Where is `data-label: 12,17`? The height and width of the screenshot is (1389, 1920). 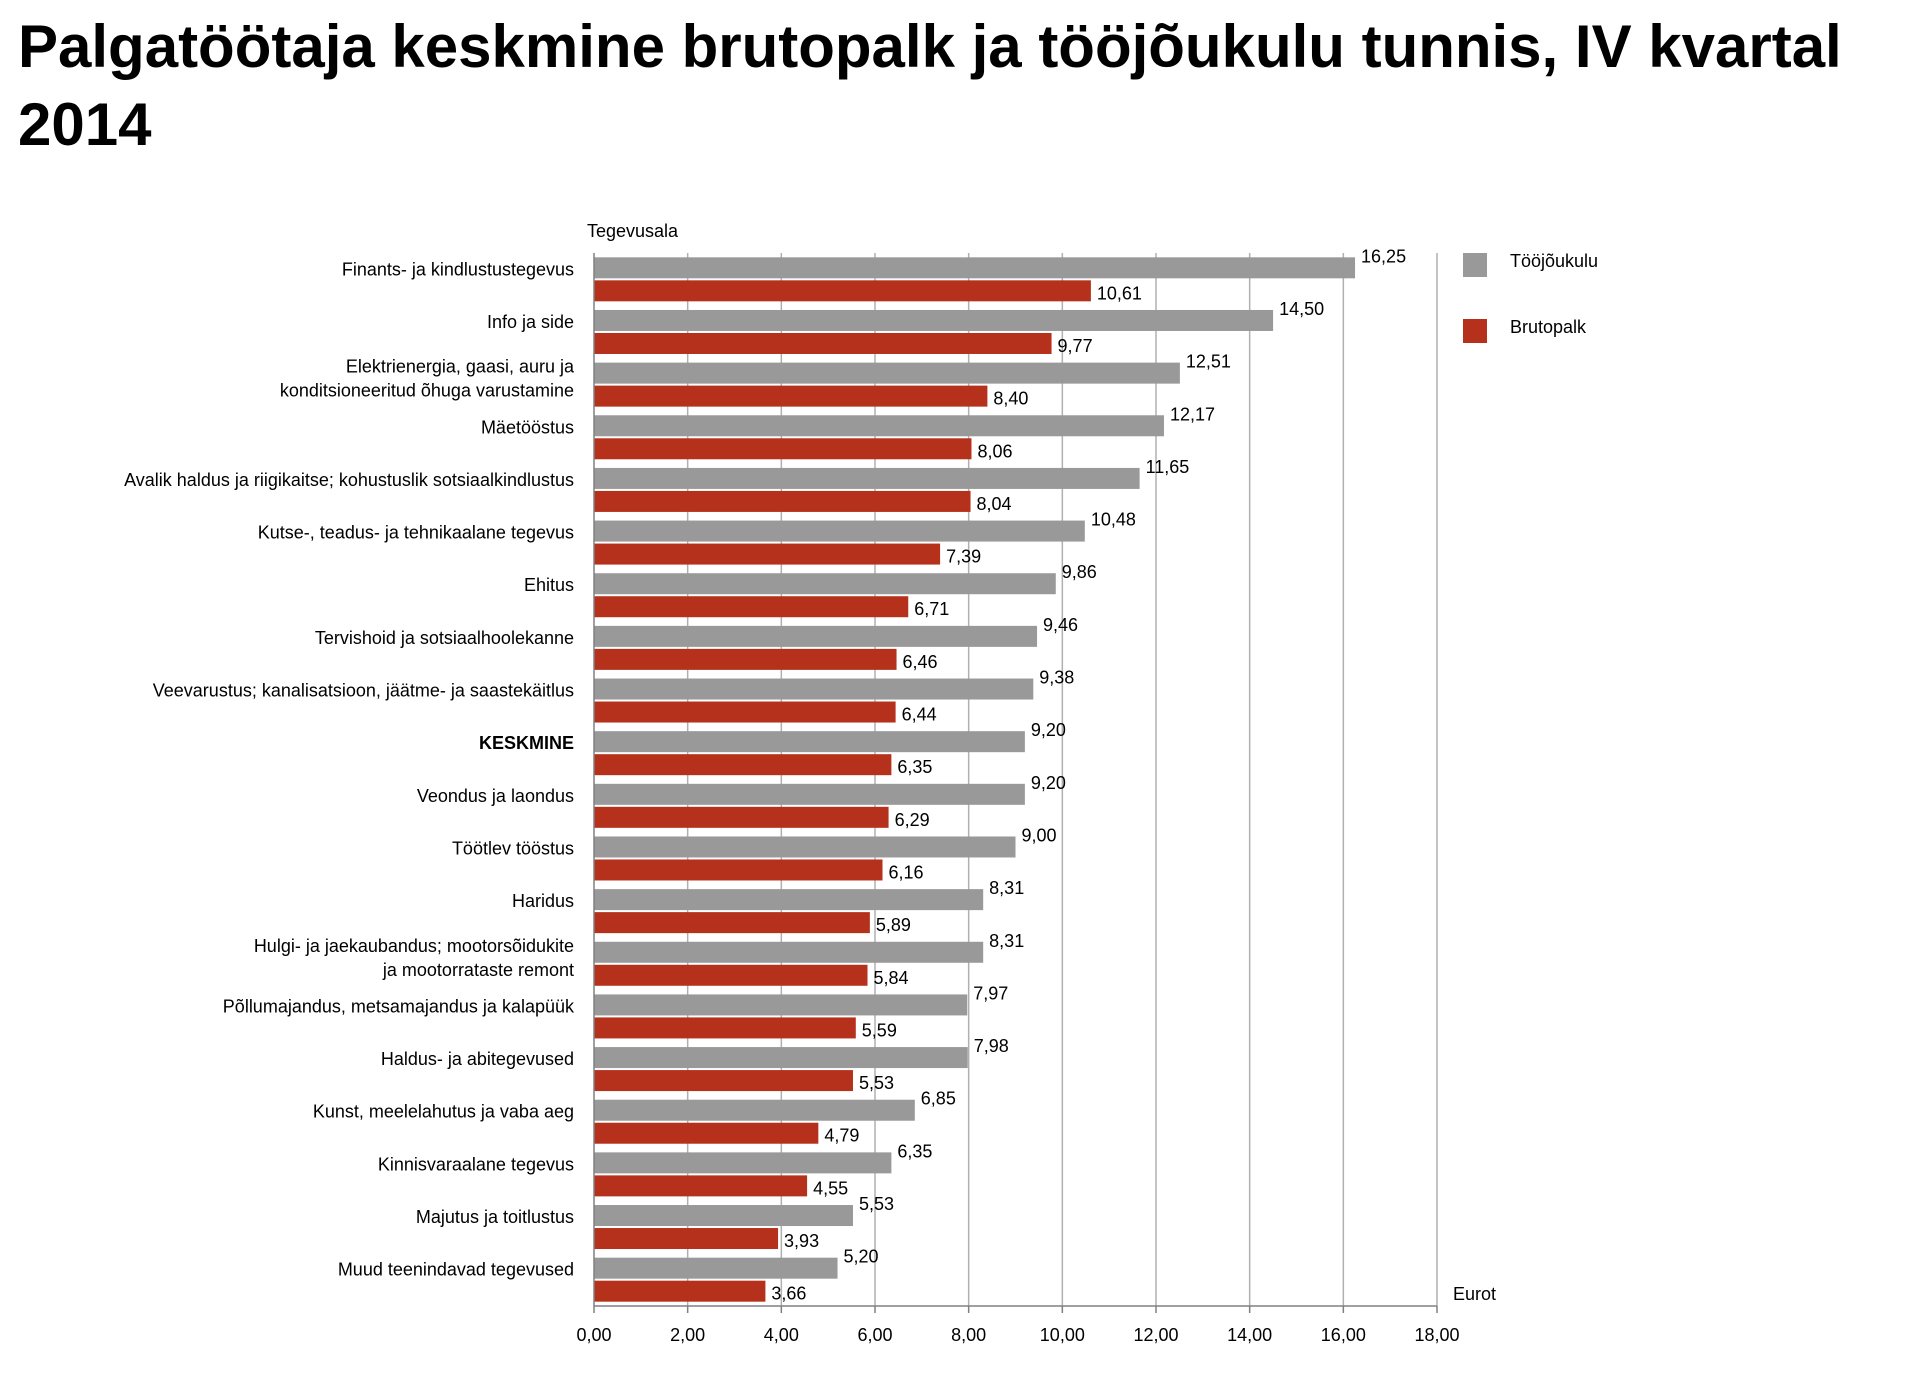
data-label: 12,17 is located at coordinates (1192, 414).